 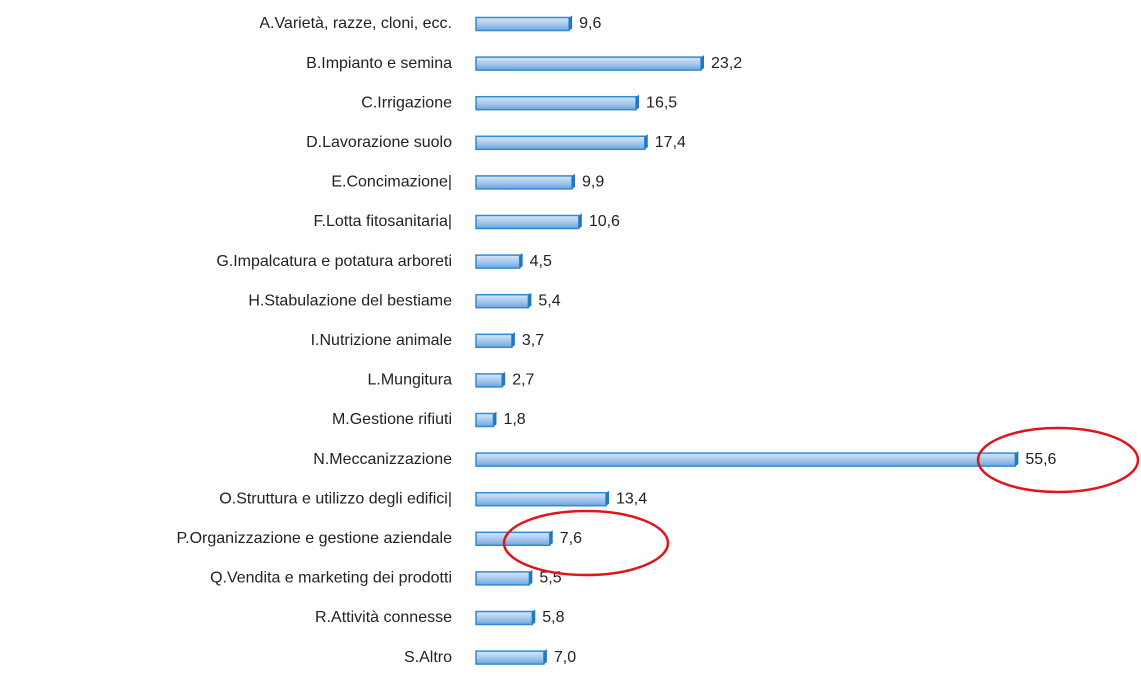 I want to click on category-label: O.Struttura e utilizzo degli edifici|, so click(x=335, y=498).